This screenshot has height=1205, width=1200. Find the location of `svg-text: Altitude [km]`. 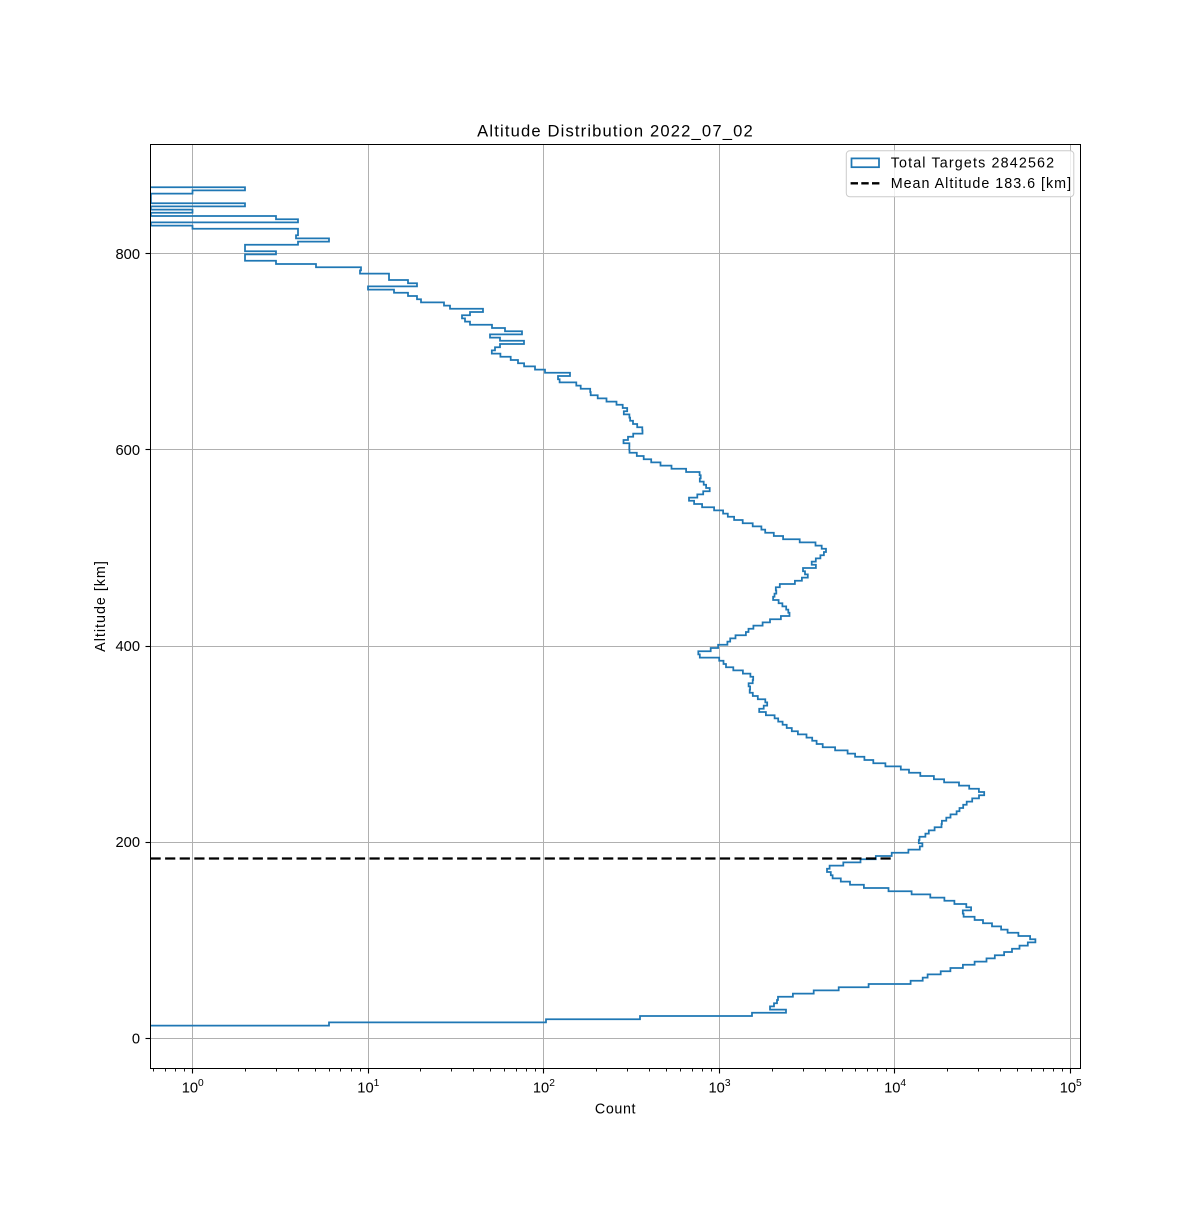

svg-text: Altitude [km] is located at coordinates (101, 606).